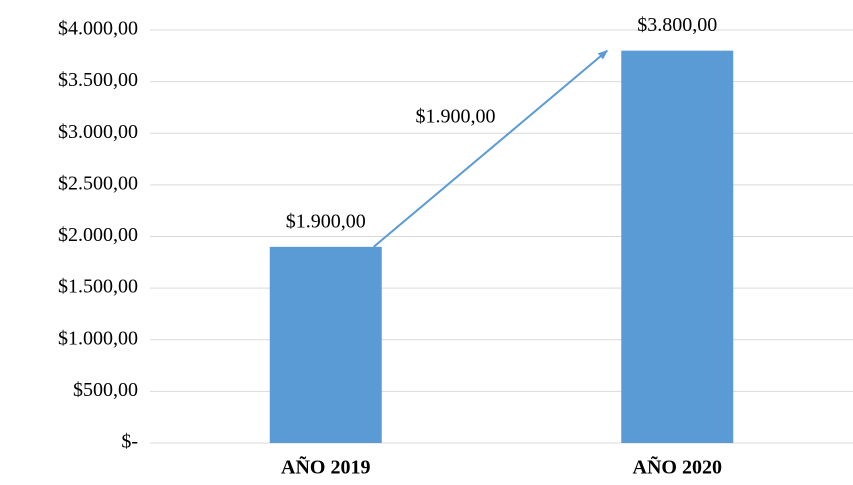 This screenshot has height=485, width=853. I want to click on y-tick-label: $3.000,00, so click(98, 132).